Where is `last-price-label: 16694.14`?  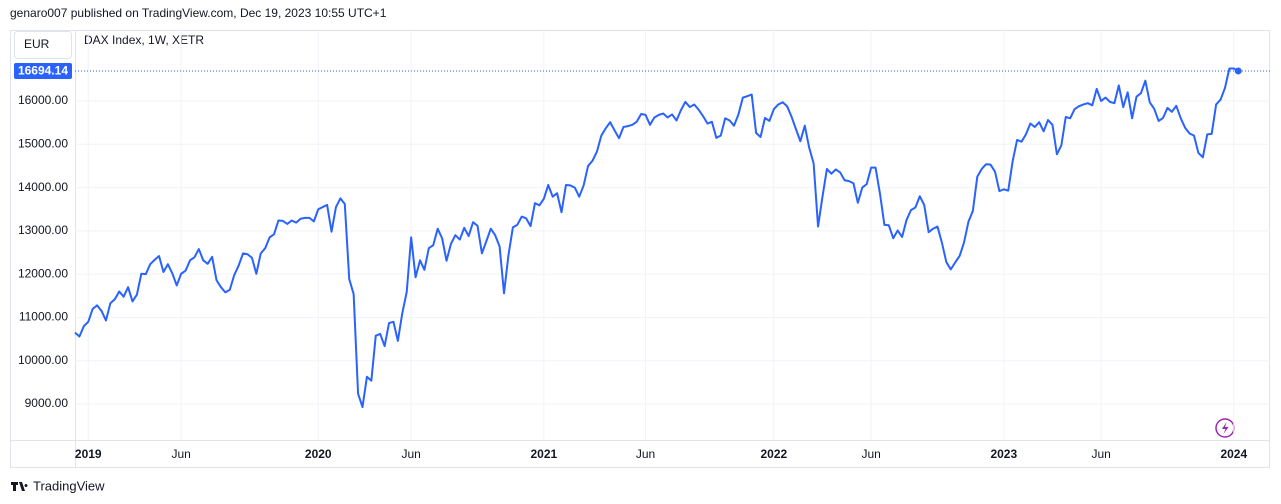
last-price-label: 16694.14 is located at coordinates (43, 71).